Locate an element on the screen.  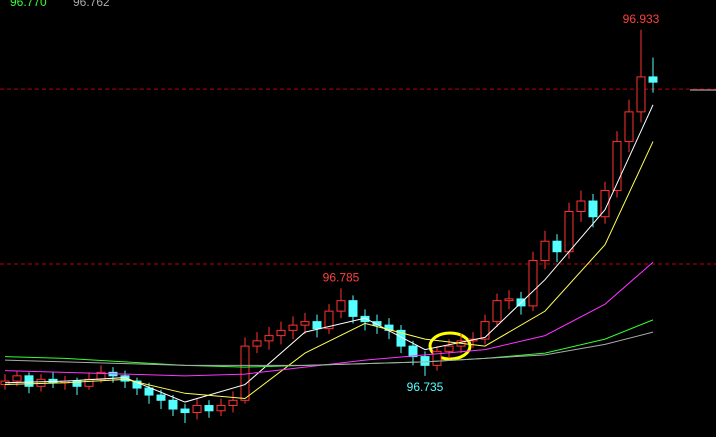
price-annotation: 96.735 is located at coordinates (425, 387).